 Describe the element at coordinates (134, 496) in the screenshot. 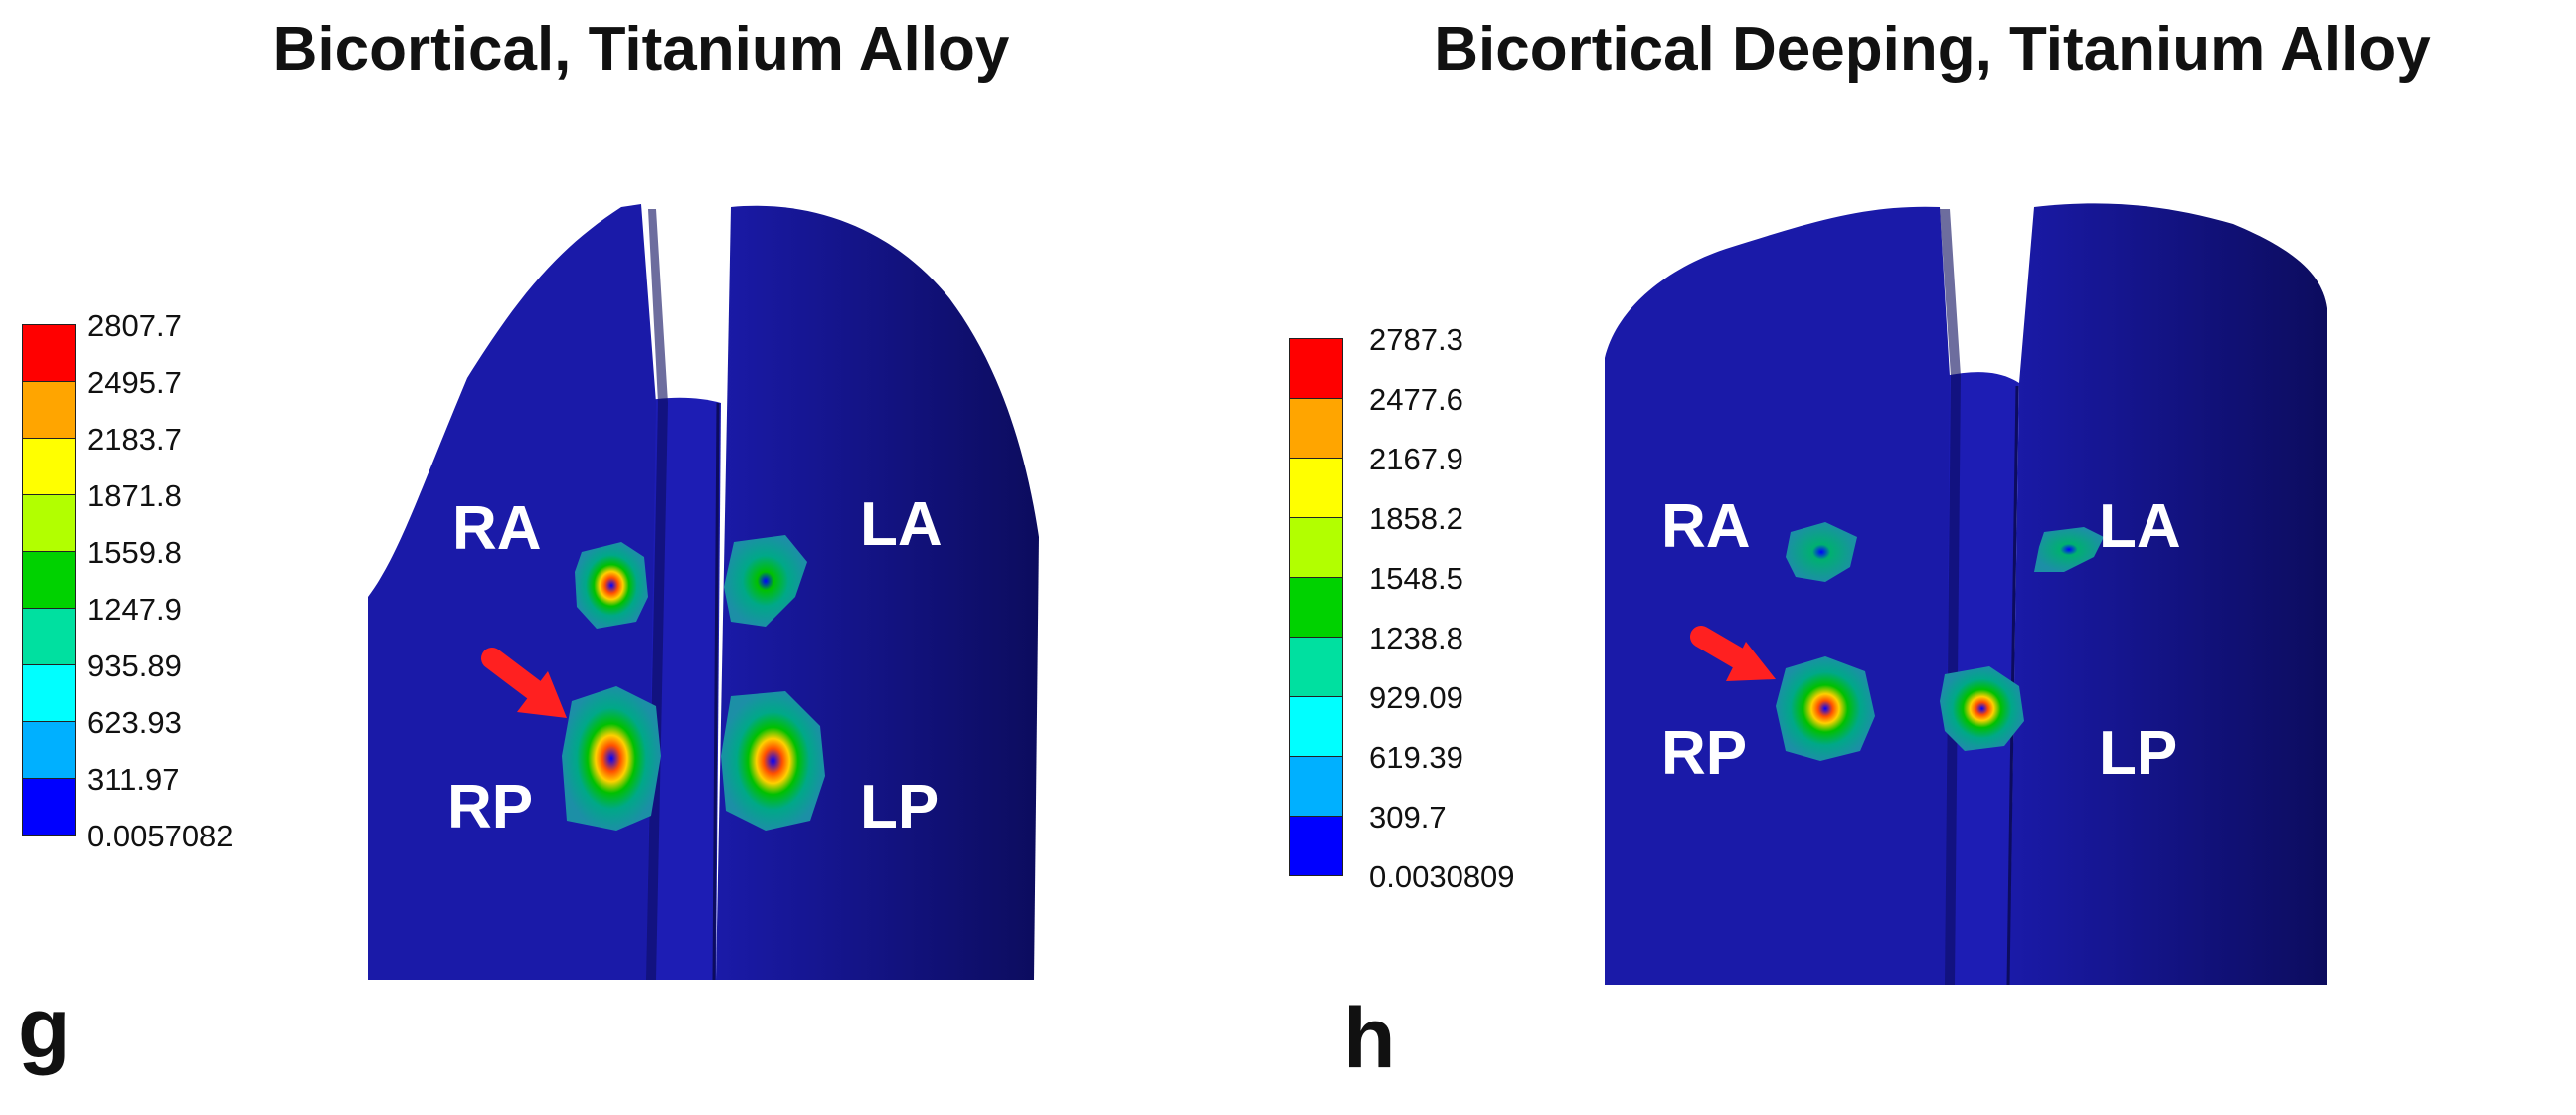

I see `colorbar-tick: 1871.8` at that location.